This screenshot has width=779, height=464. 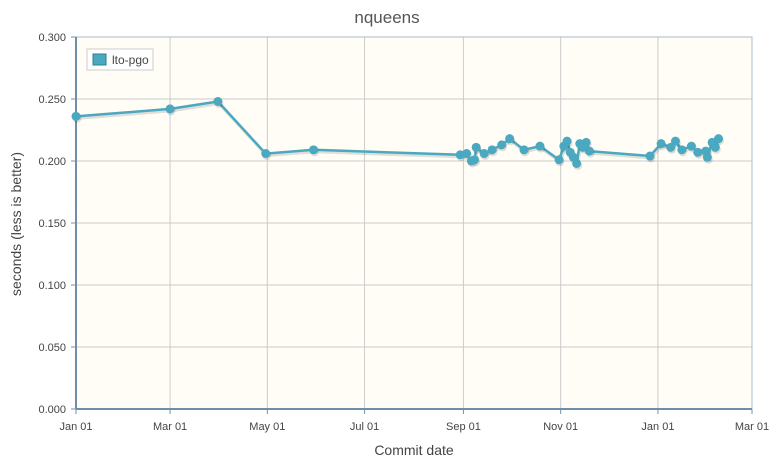 I want to click on y-axis-title: seconds (less is better), so click(x=16, y=224).